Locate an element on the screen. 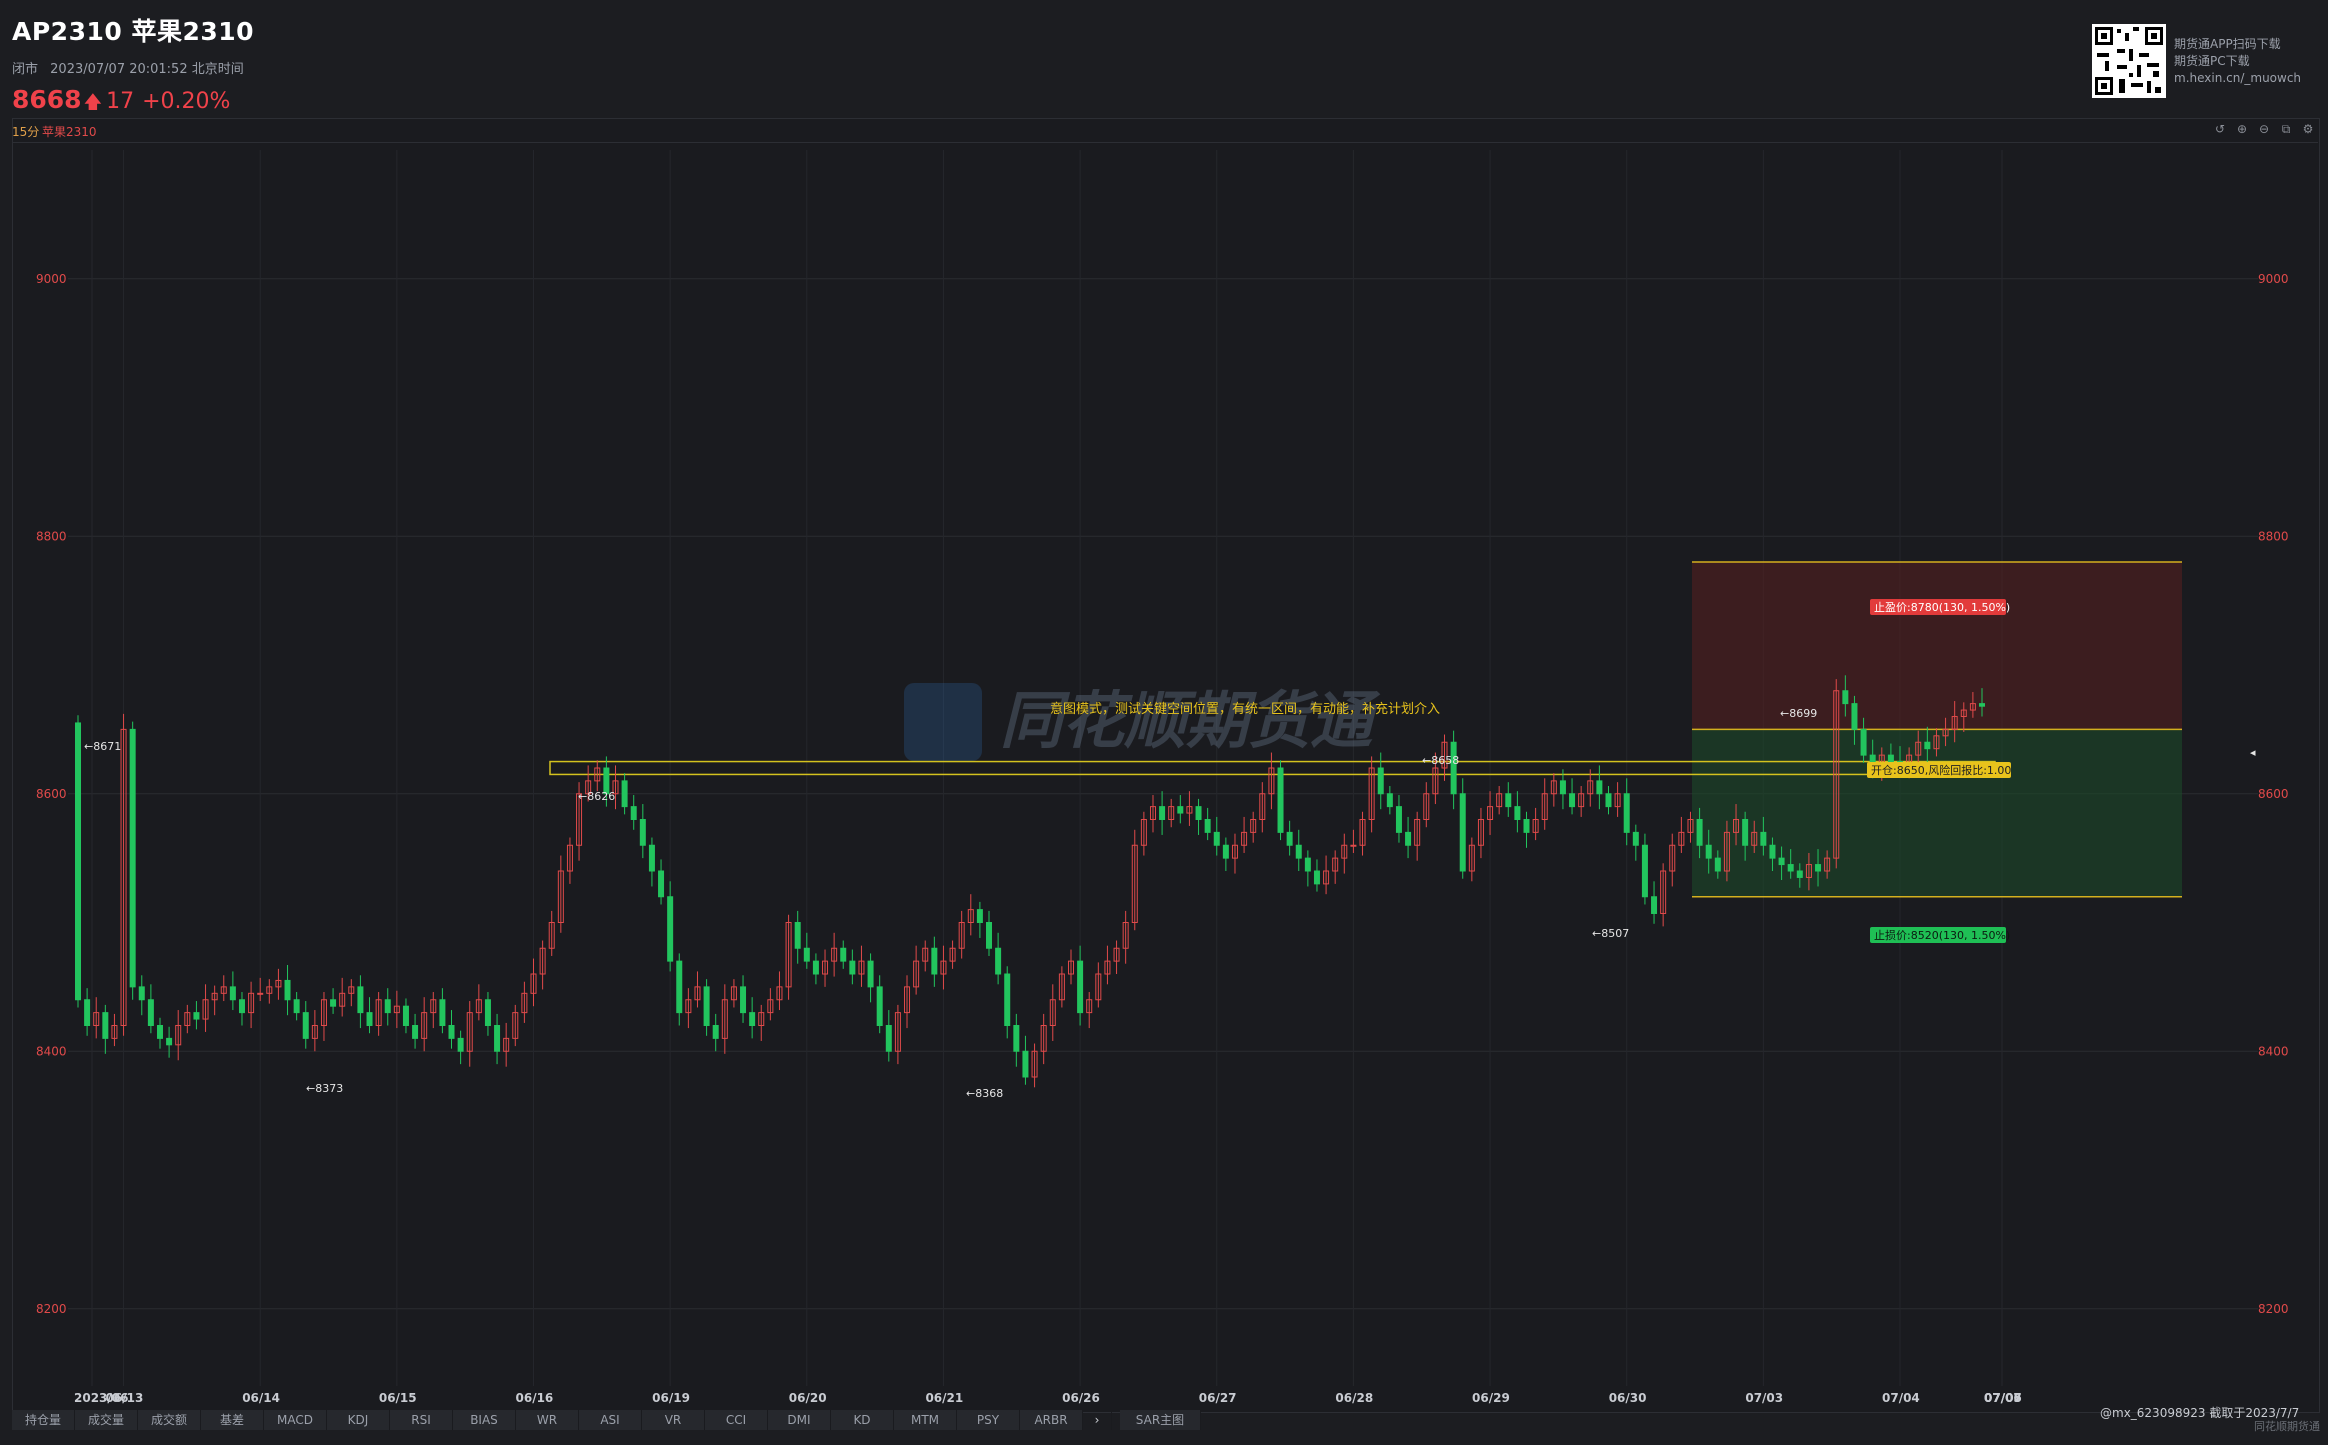 The height and width of the screenshot is (1445, 2328). tab-cci: CCI is located at coordinates (736, 1420).